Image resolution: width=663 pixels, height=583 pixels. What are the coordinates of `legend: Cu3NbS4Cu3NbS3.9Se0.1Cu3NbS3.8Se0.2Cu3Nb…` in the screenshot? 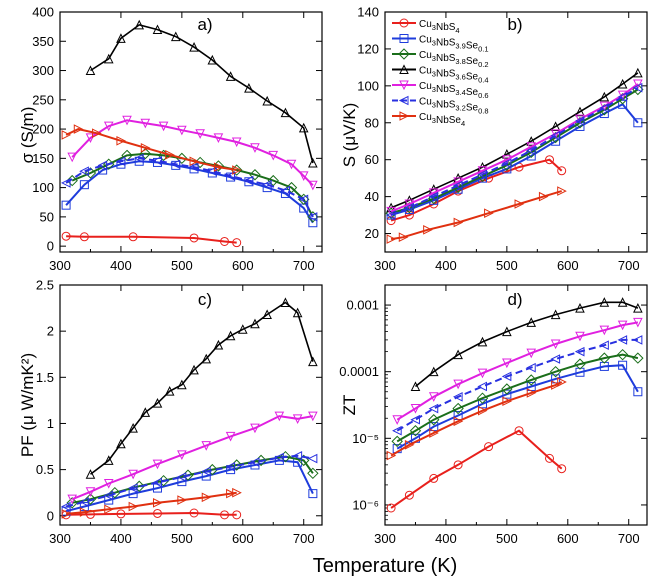 It's located at (440, 73).